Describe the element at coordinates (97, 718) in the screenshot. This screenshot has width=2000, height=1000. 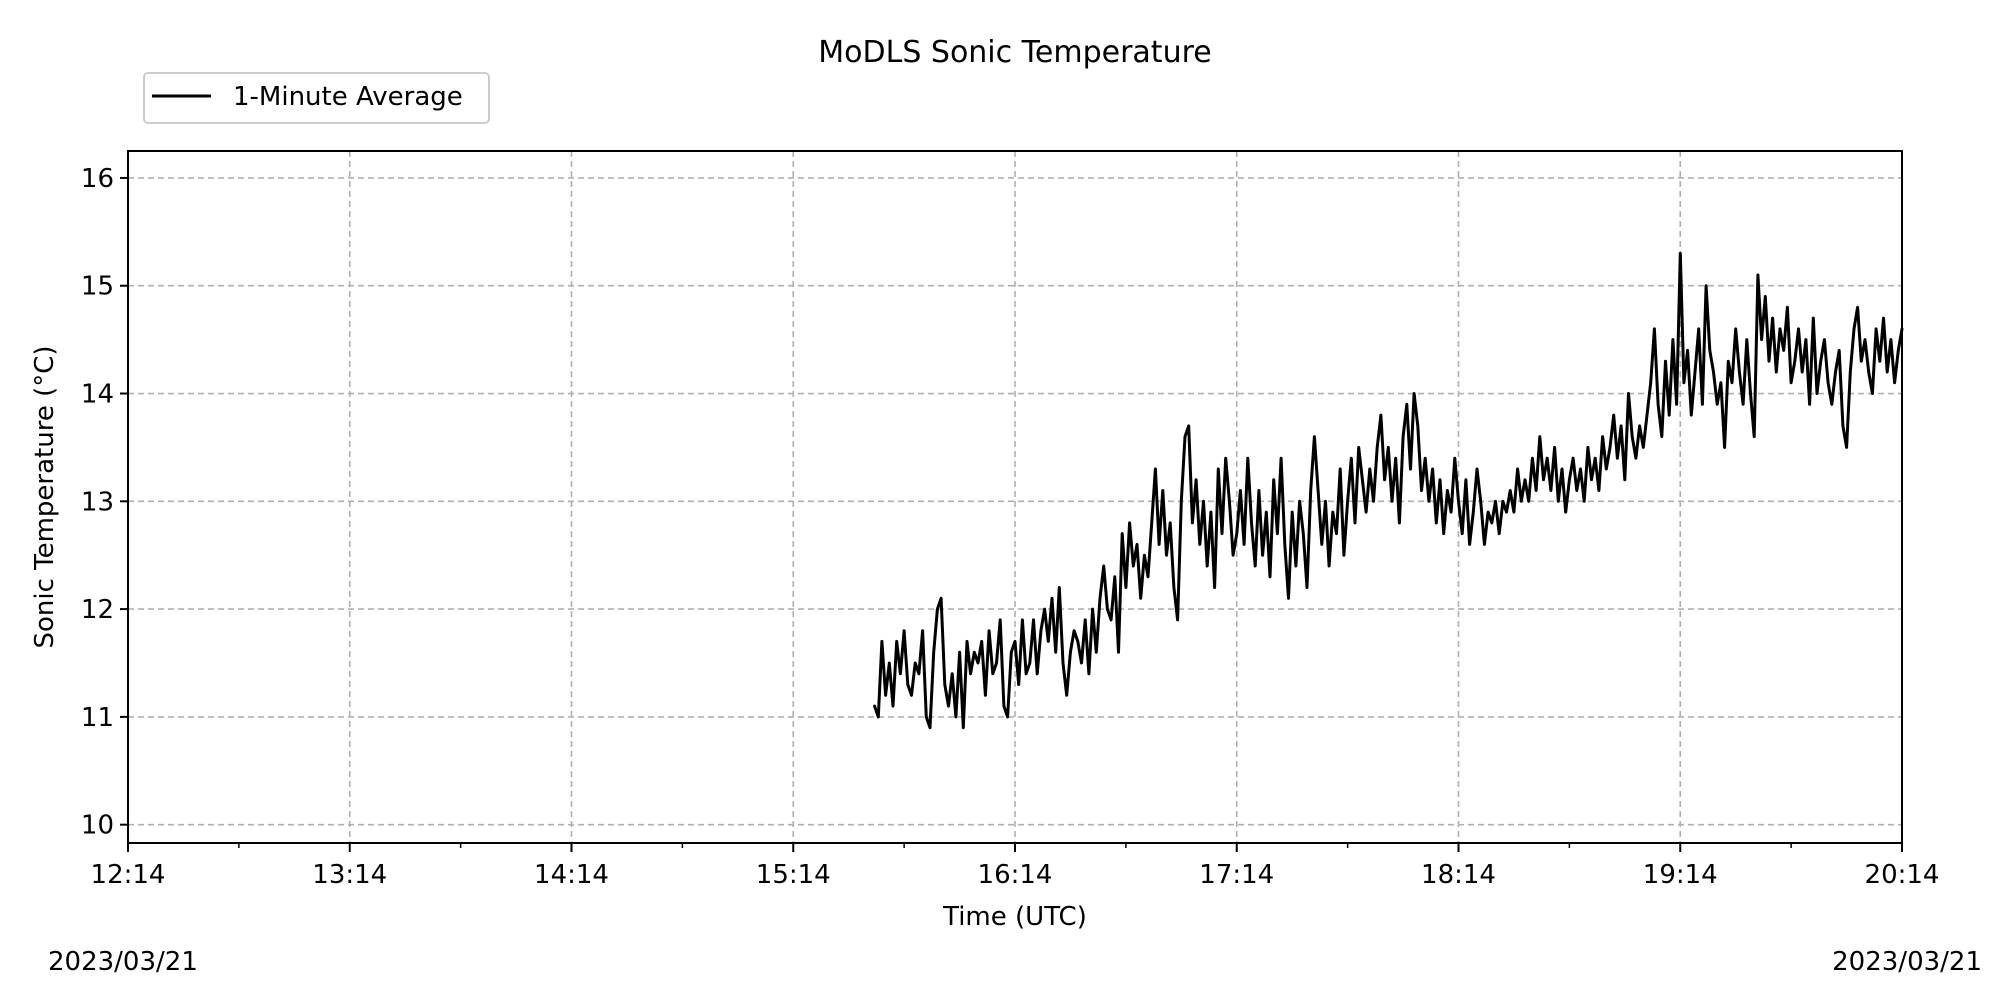
I see `y-tick-label: 11` at that location.